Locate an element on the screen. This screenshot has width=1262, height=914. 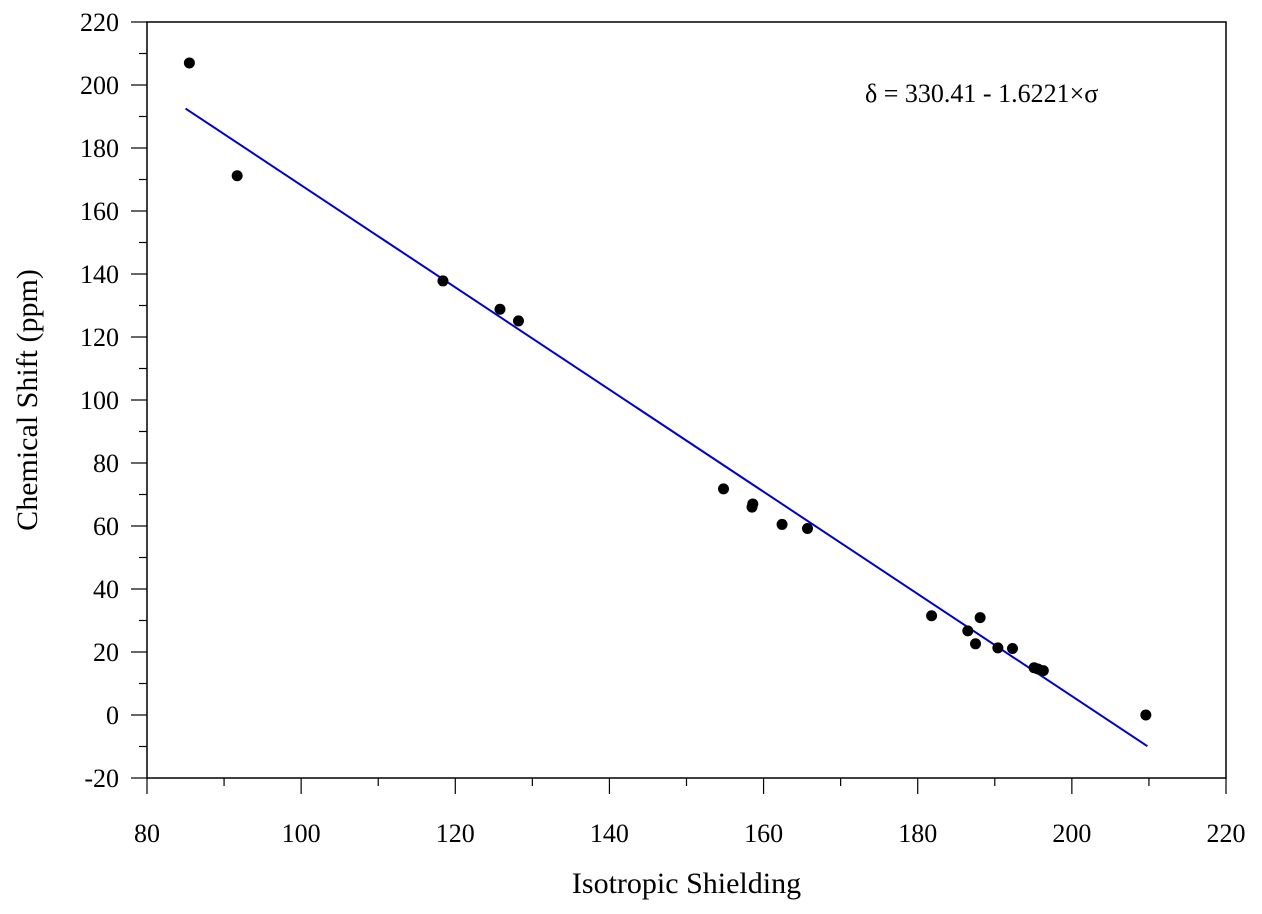
y-tick-label: 220 is located at coordinates (99, 22).